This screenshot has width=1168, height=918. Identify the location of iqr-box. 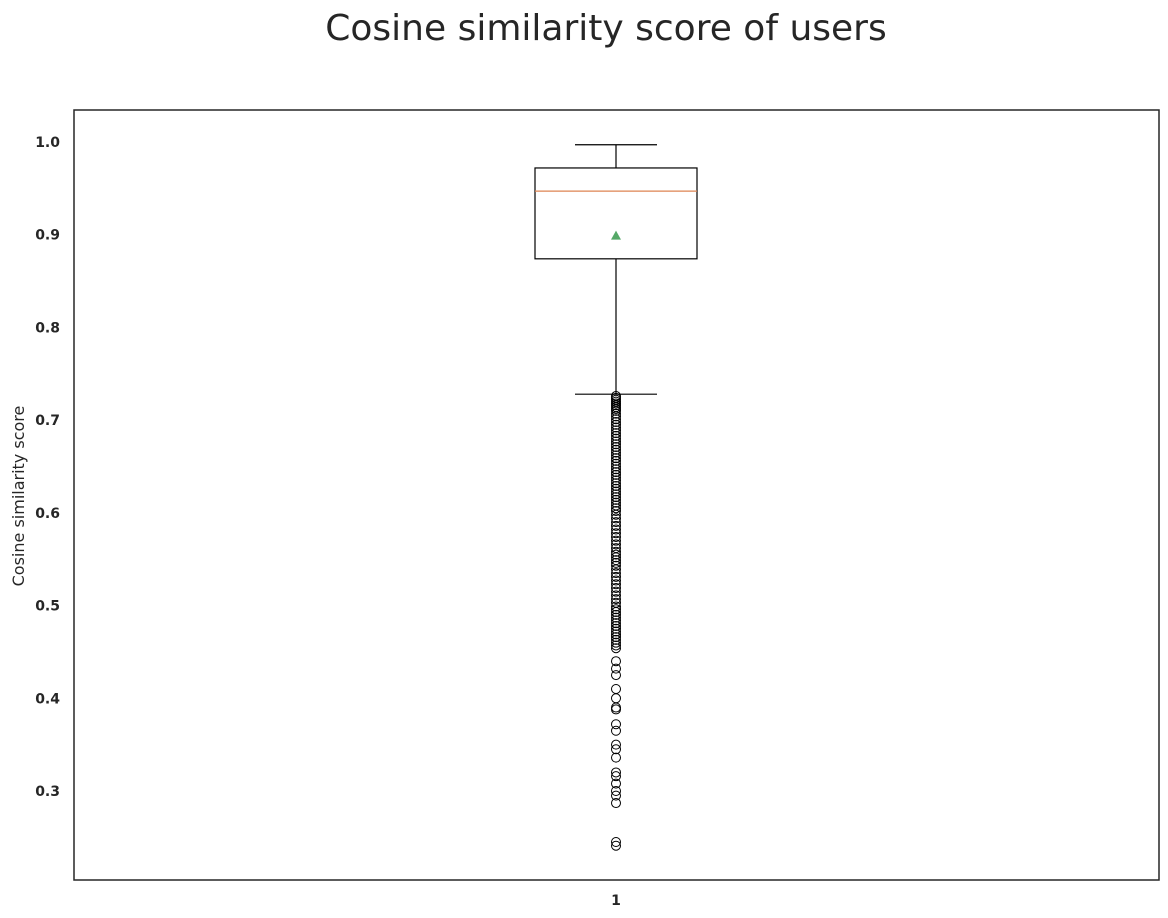
(616, 213).